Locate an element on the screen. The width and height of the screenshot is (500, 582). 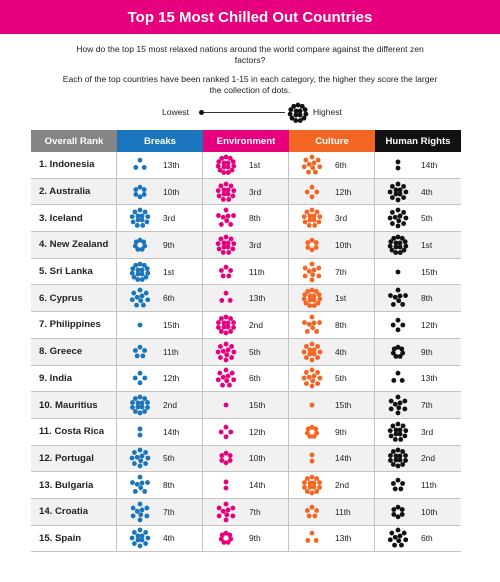
breaks-cell: 7th is located at coordinates (160, 511).